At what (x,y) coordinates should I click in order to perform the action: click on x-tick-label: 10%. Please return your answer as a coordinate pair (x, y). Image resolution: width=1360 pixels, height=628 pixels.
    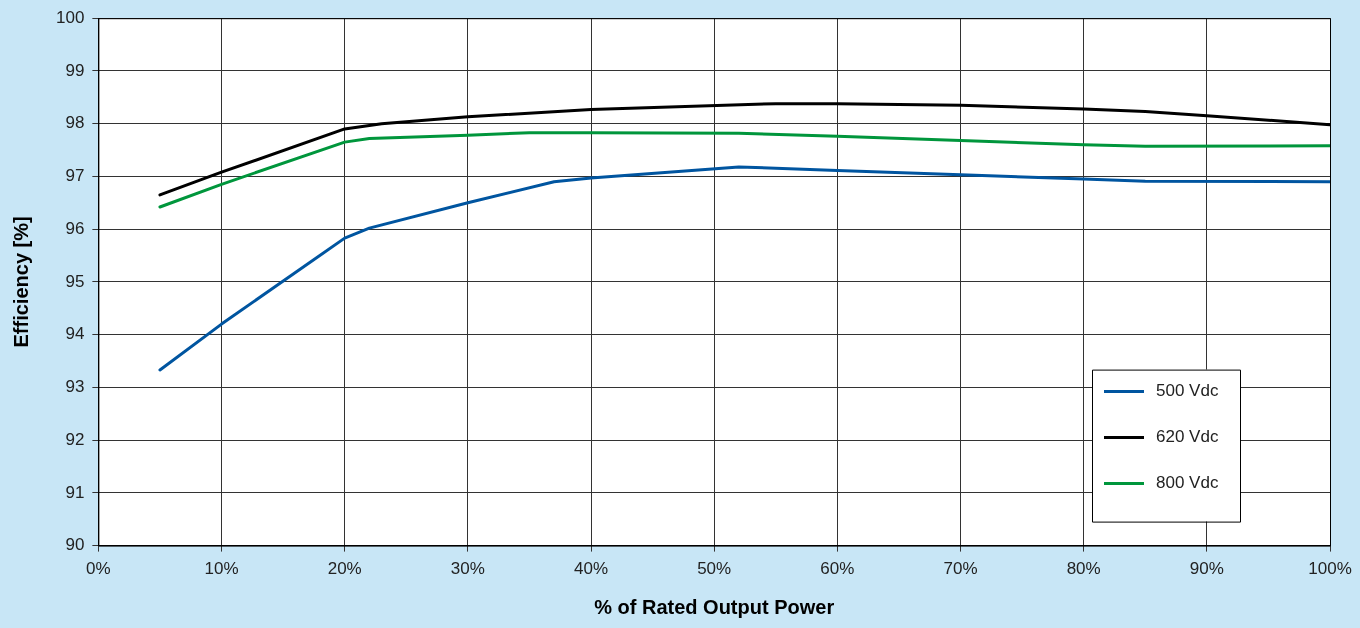
    Looking at the image, I should click on (221, 569).